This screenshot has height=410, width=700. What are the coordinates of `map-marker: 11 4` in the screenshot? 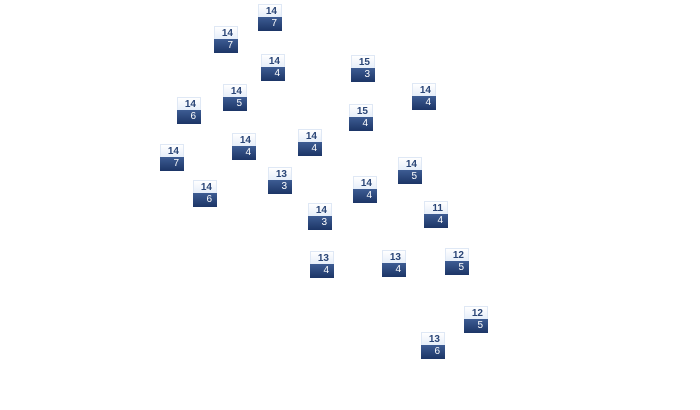 It's located at (436, 214).